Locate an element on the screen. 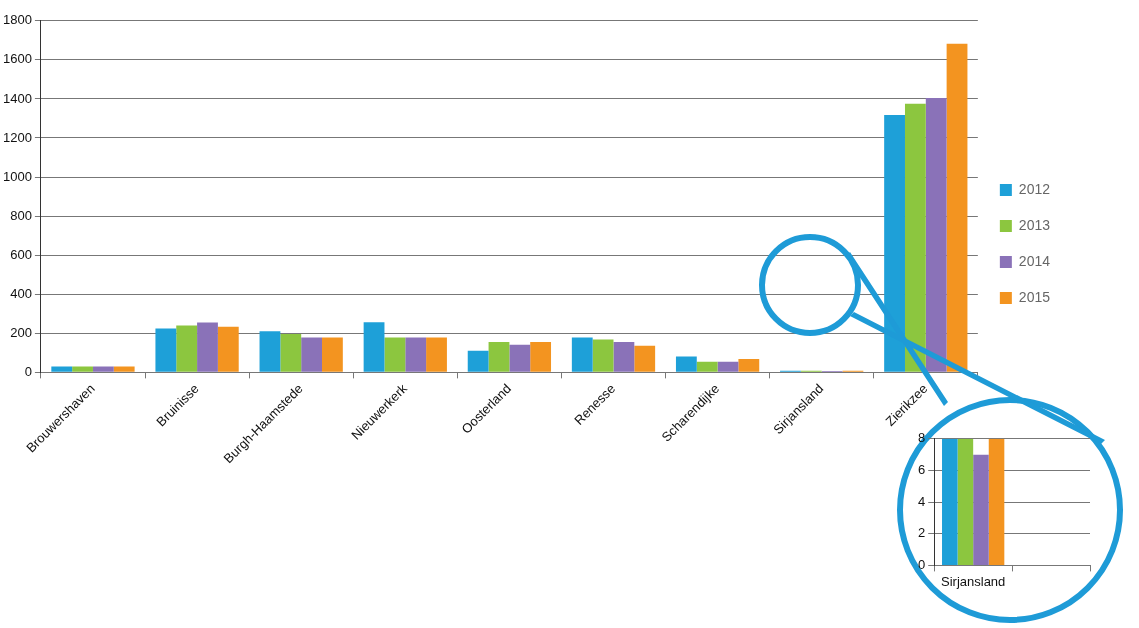 This screenshot has height=628, width=1139. y-tick-label: 200 is located at coordinates (21, 332).